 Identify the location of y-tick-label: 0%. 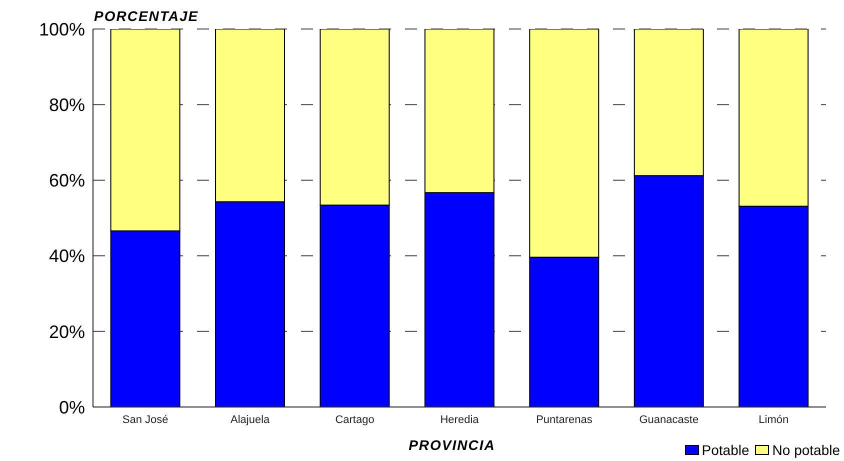
(71, 407).